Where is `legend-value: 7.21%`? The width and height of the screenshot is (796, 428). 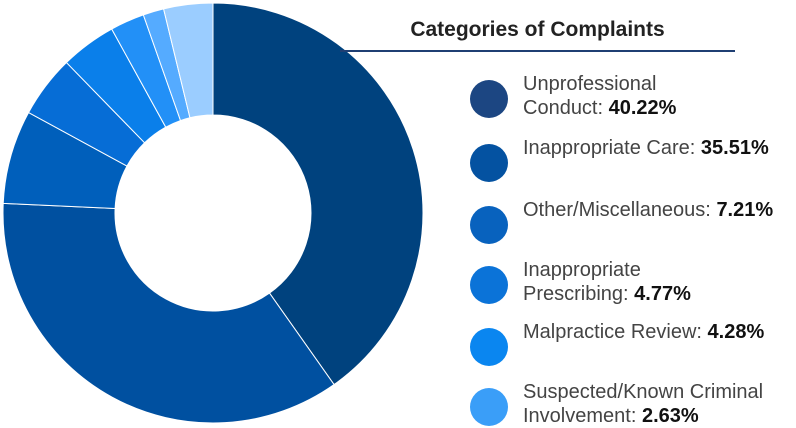 legend-value: 7.21% is located at coordinates (745, 210).